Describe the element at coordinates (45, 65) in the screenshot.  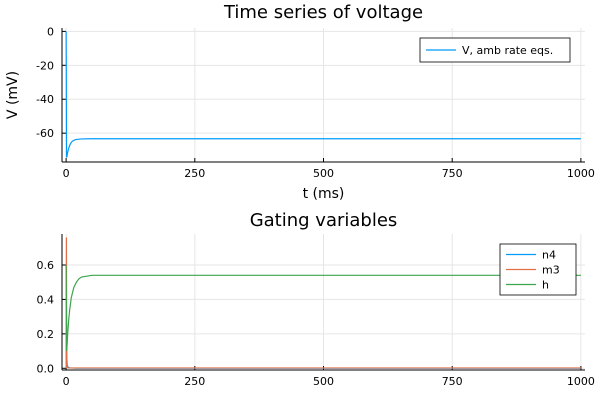
I see `y-tick-label: -20` at that location.